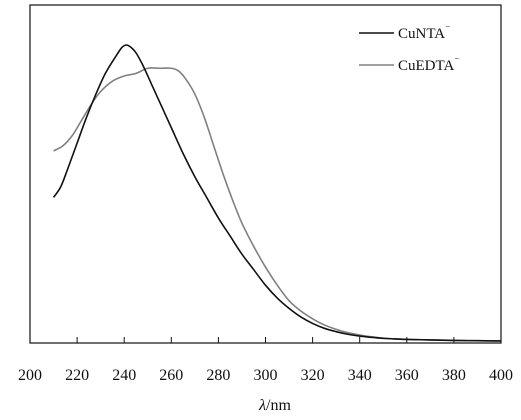 This screenshot has width=521, height=420. I want to click on legend: CuNTA⁻ CuEDTA⁻, so click(409, 49).